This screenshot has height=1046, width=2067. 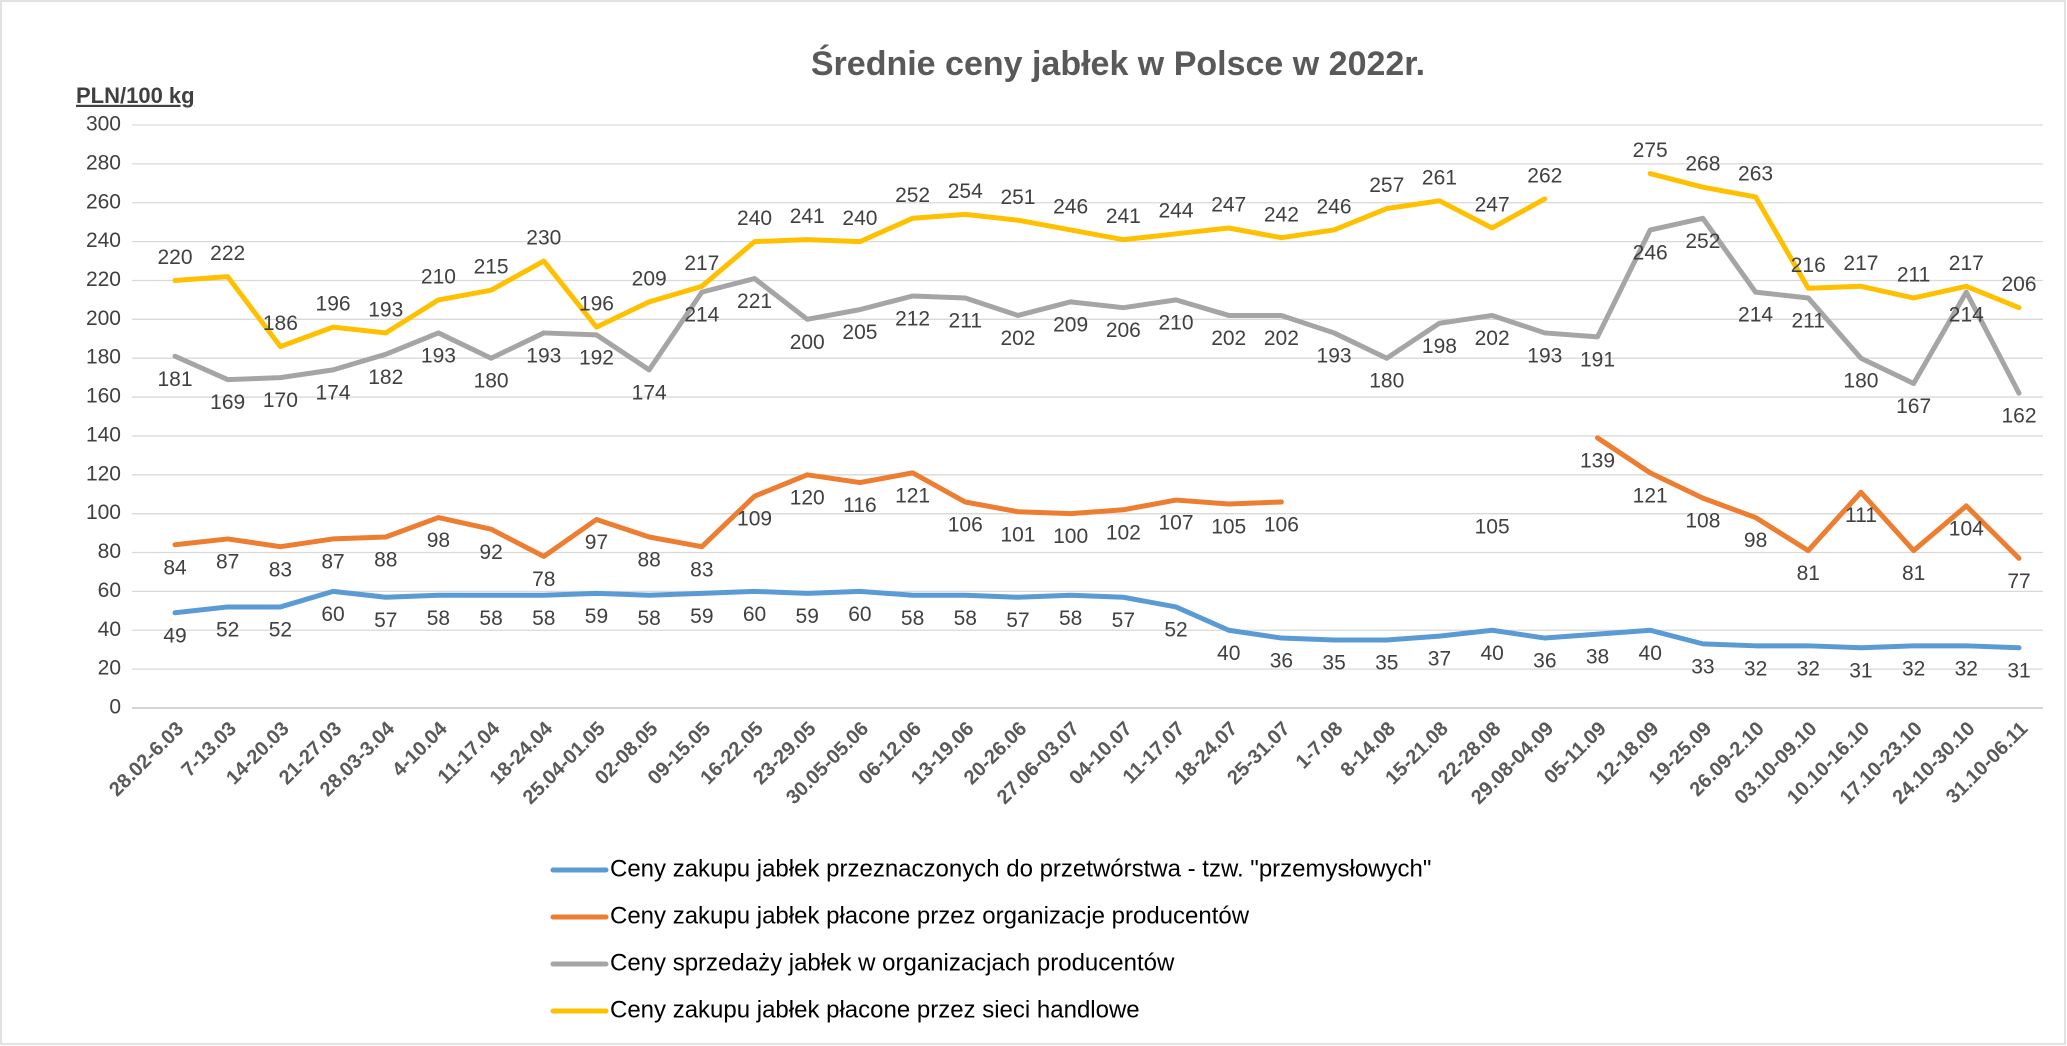 I want to click on data-label: 38, so click(x=1597, y=657).